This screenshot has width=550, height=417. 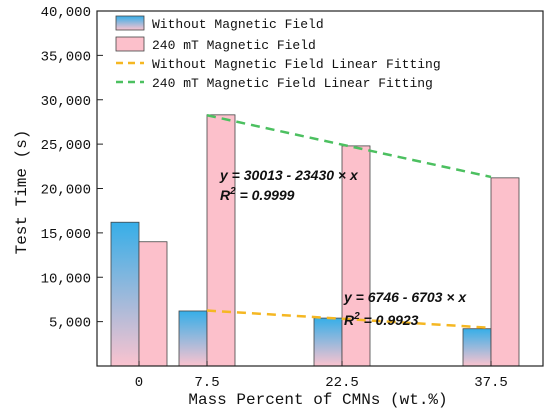 What do you see at coordinates (221, 240) in the screenshot?
I see `bar-240mt-7.5` at bounding box center [221, 240].